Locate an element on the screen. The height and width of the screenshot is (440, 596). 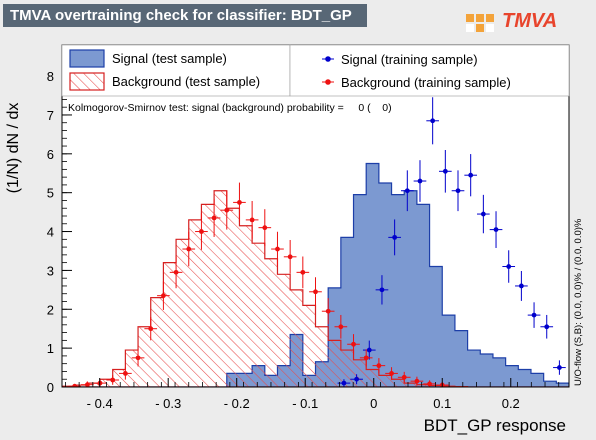
x-tick-label: - 0.1 is located at coordinates (305, 403).